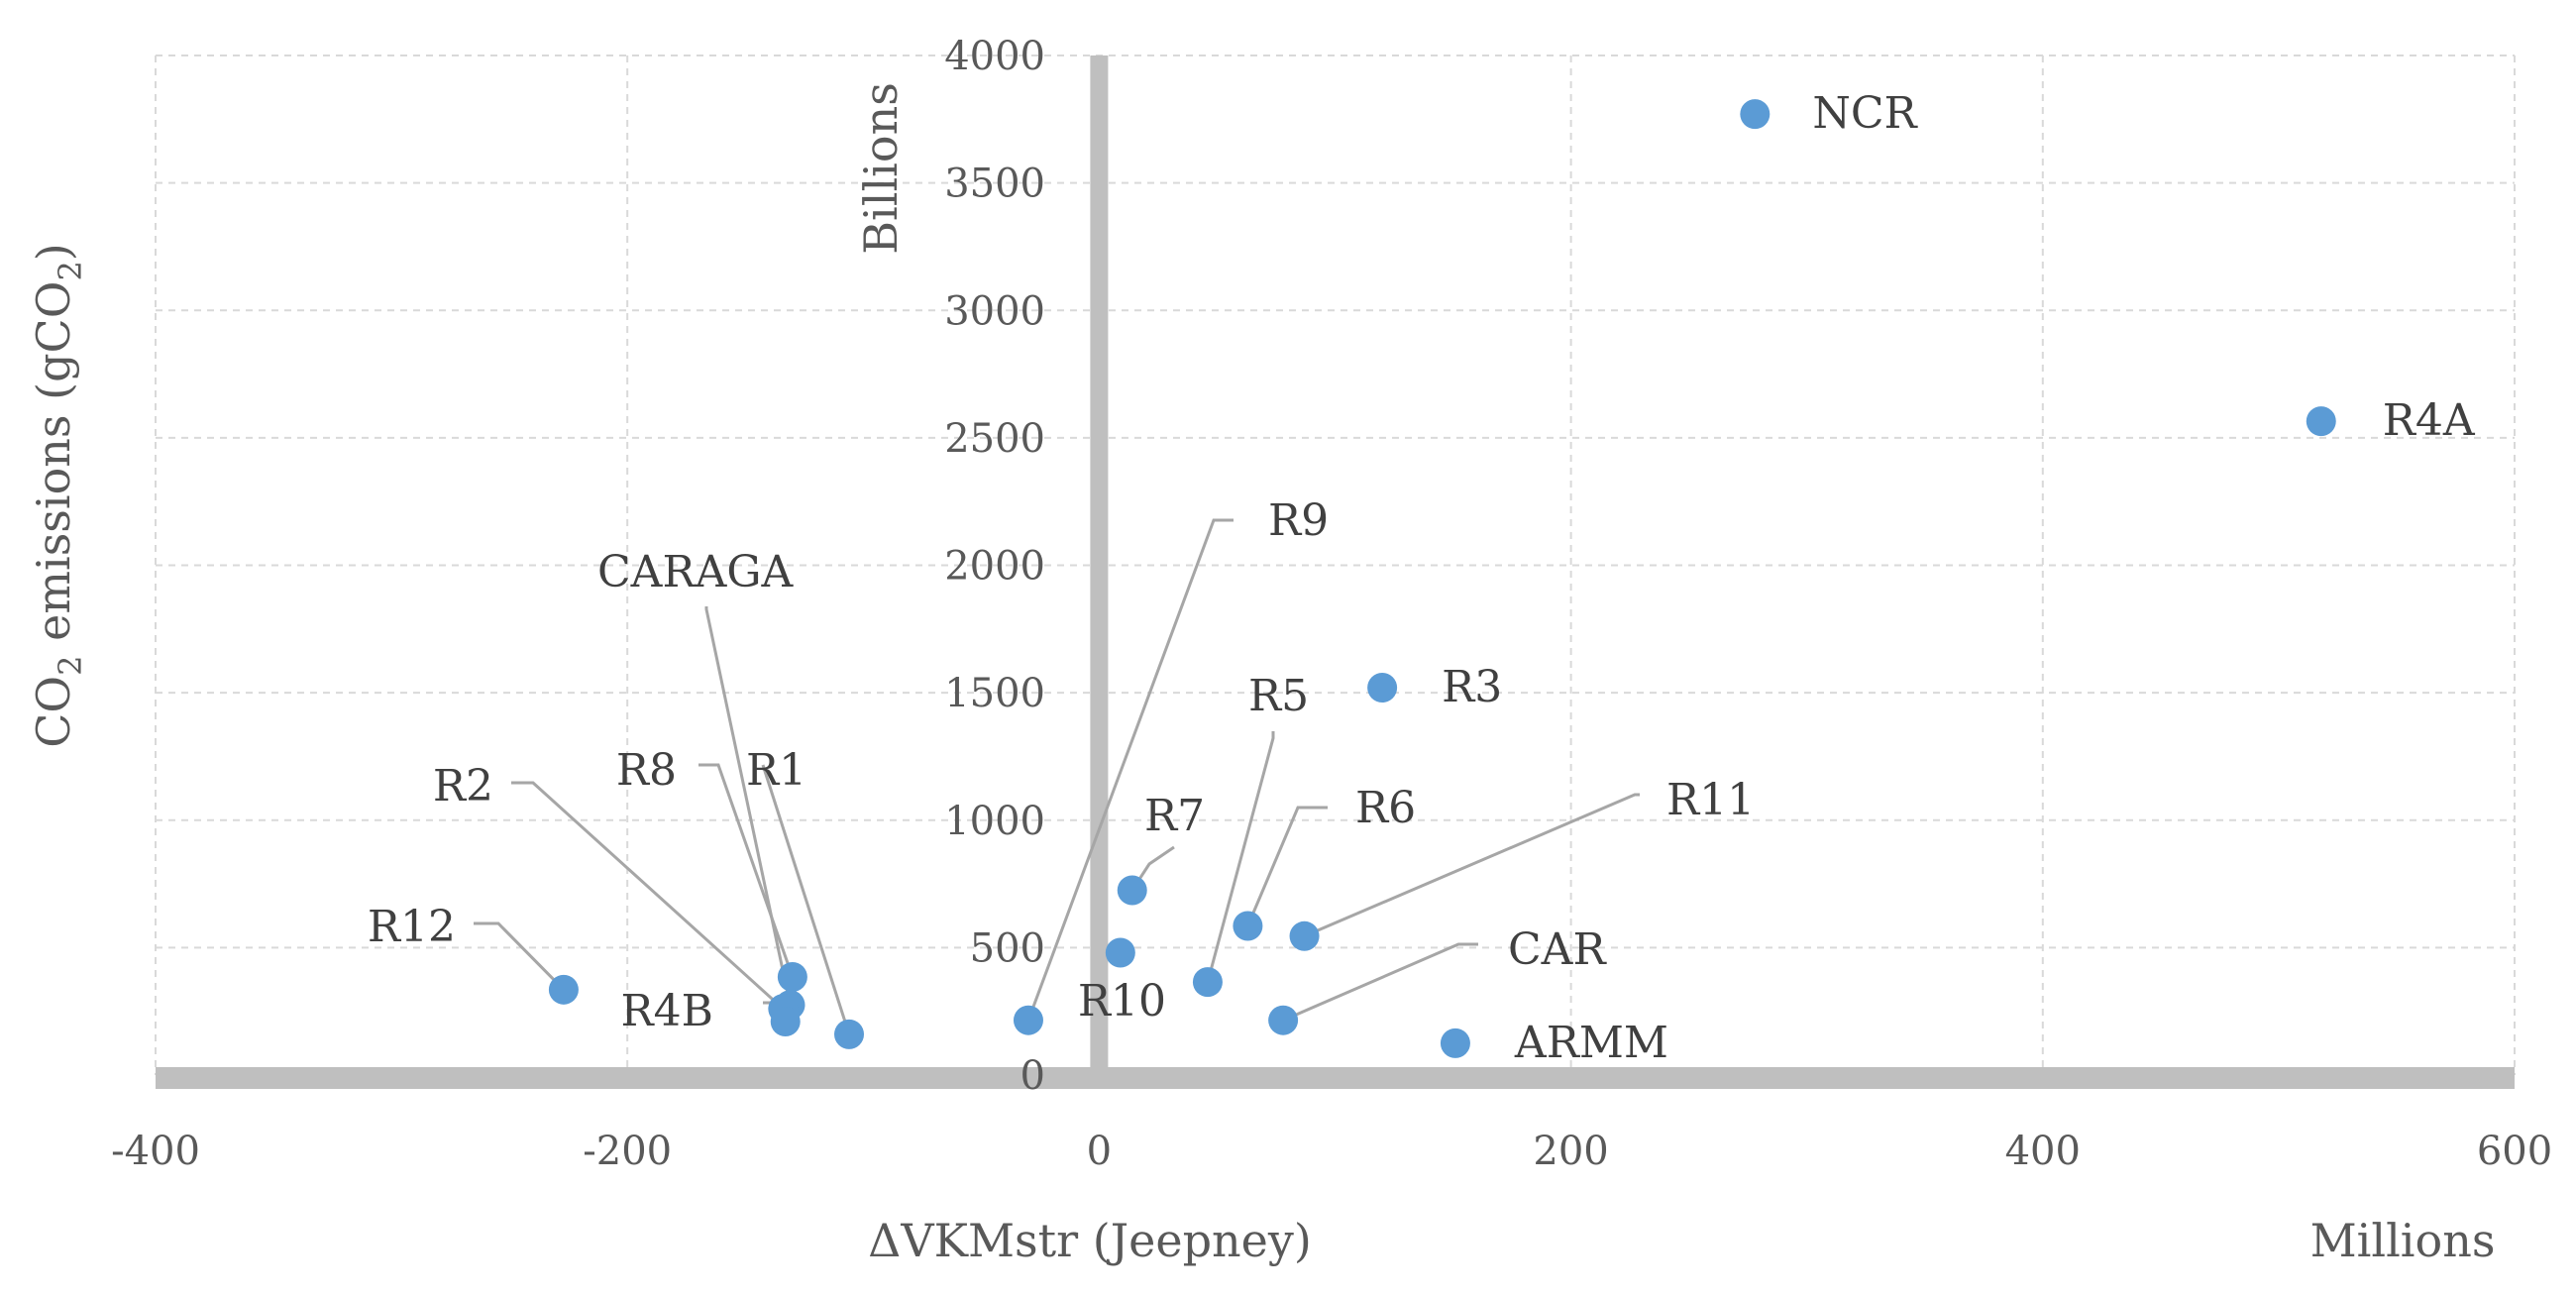  What do you see at coordinates (412, 927) in the screenshot?
I see `data-label: R12` at bounding box center [412, 927].